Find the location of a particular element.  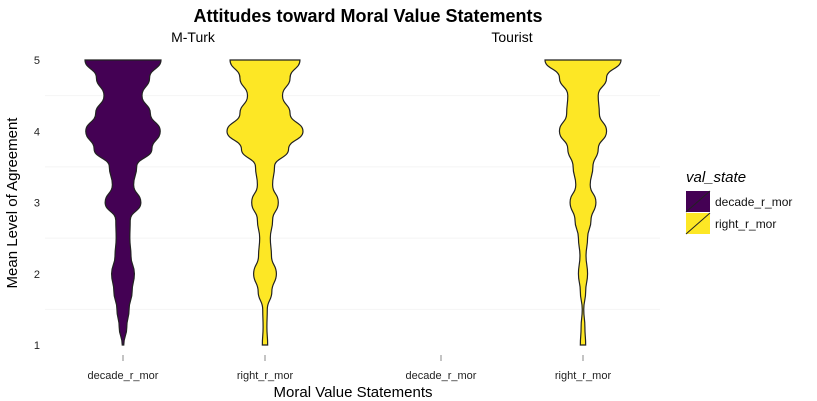

y-axis-label: Mean Level of Agreement is located at coordinates (12, 203).